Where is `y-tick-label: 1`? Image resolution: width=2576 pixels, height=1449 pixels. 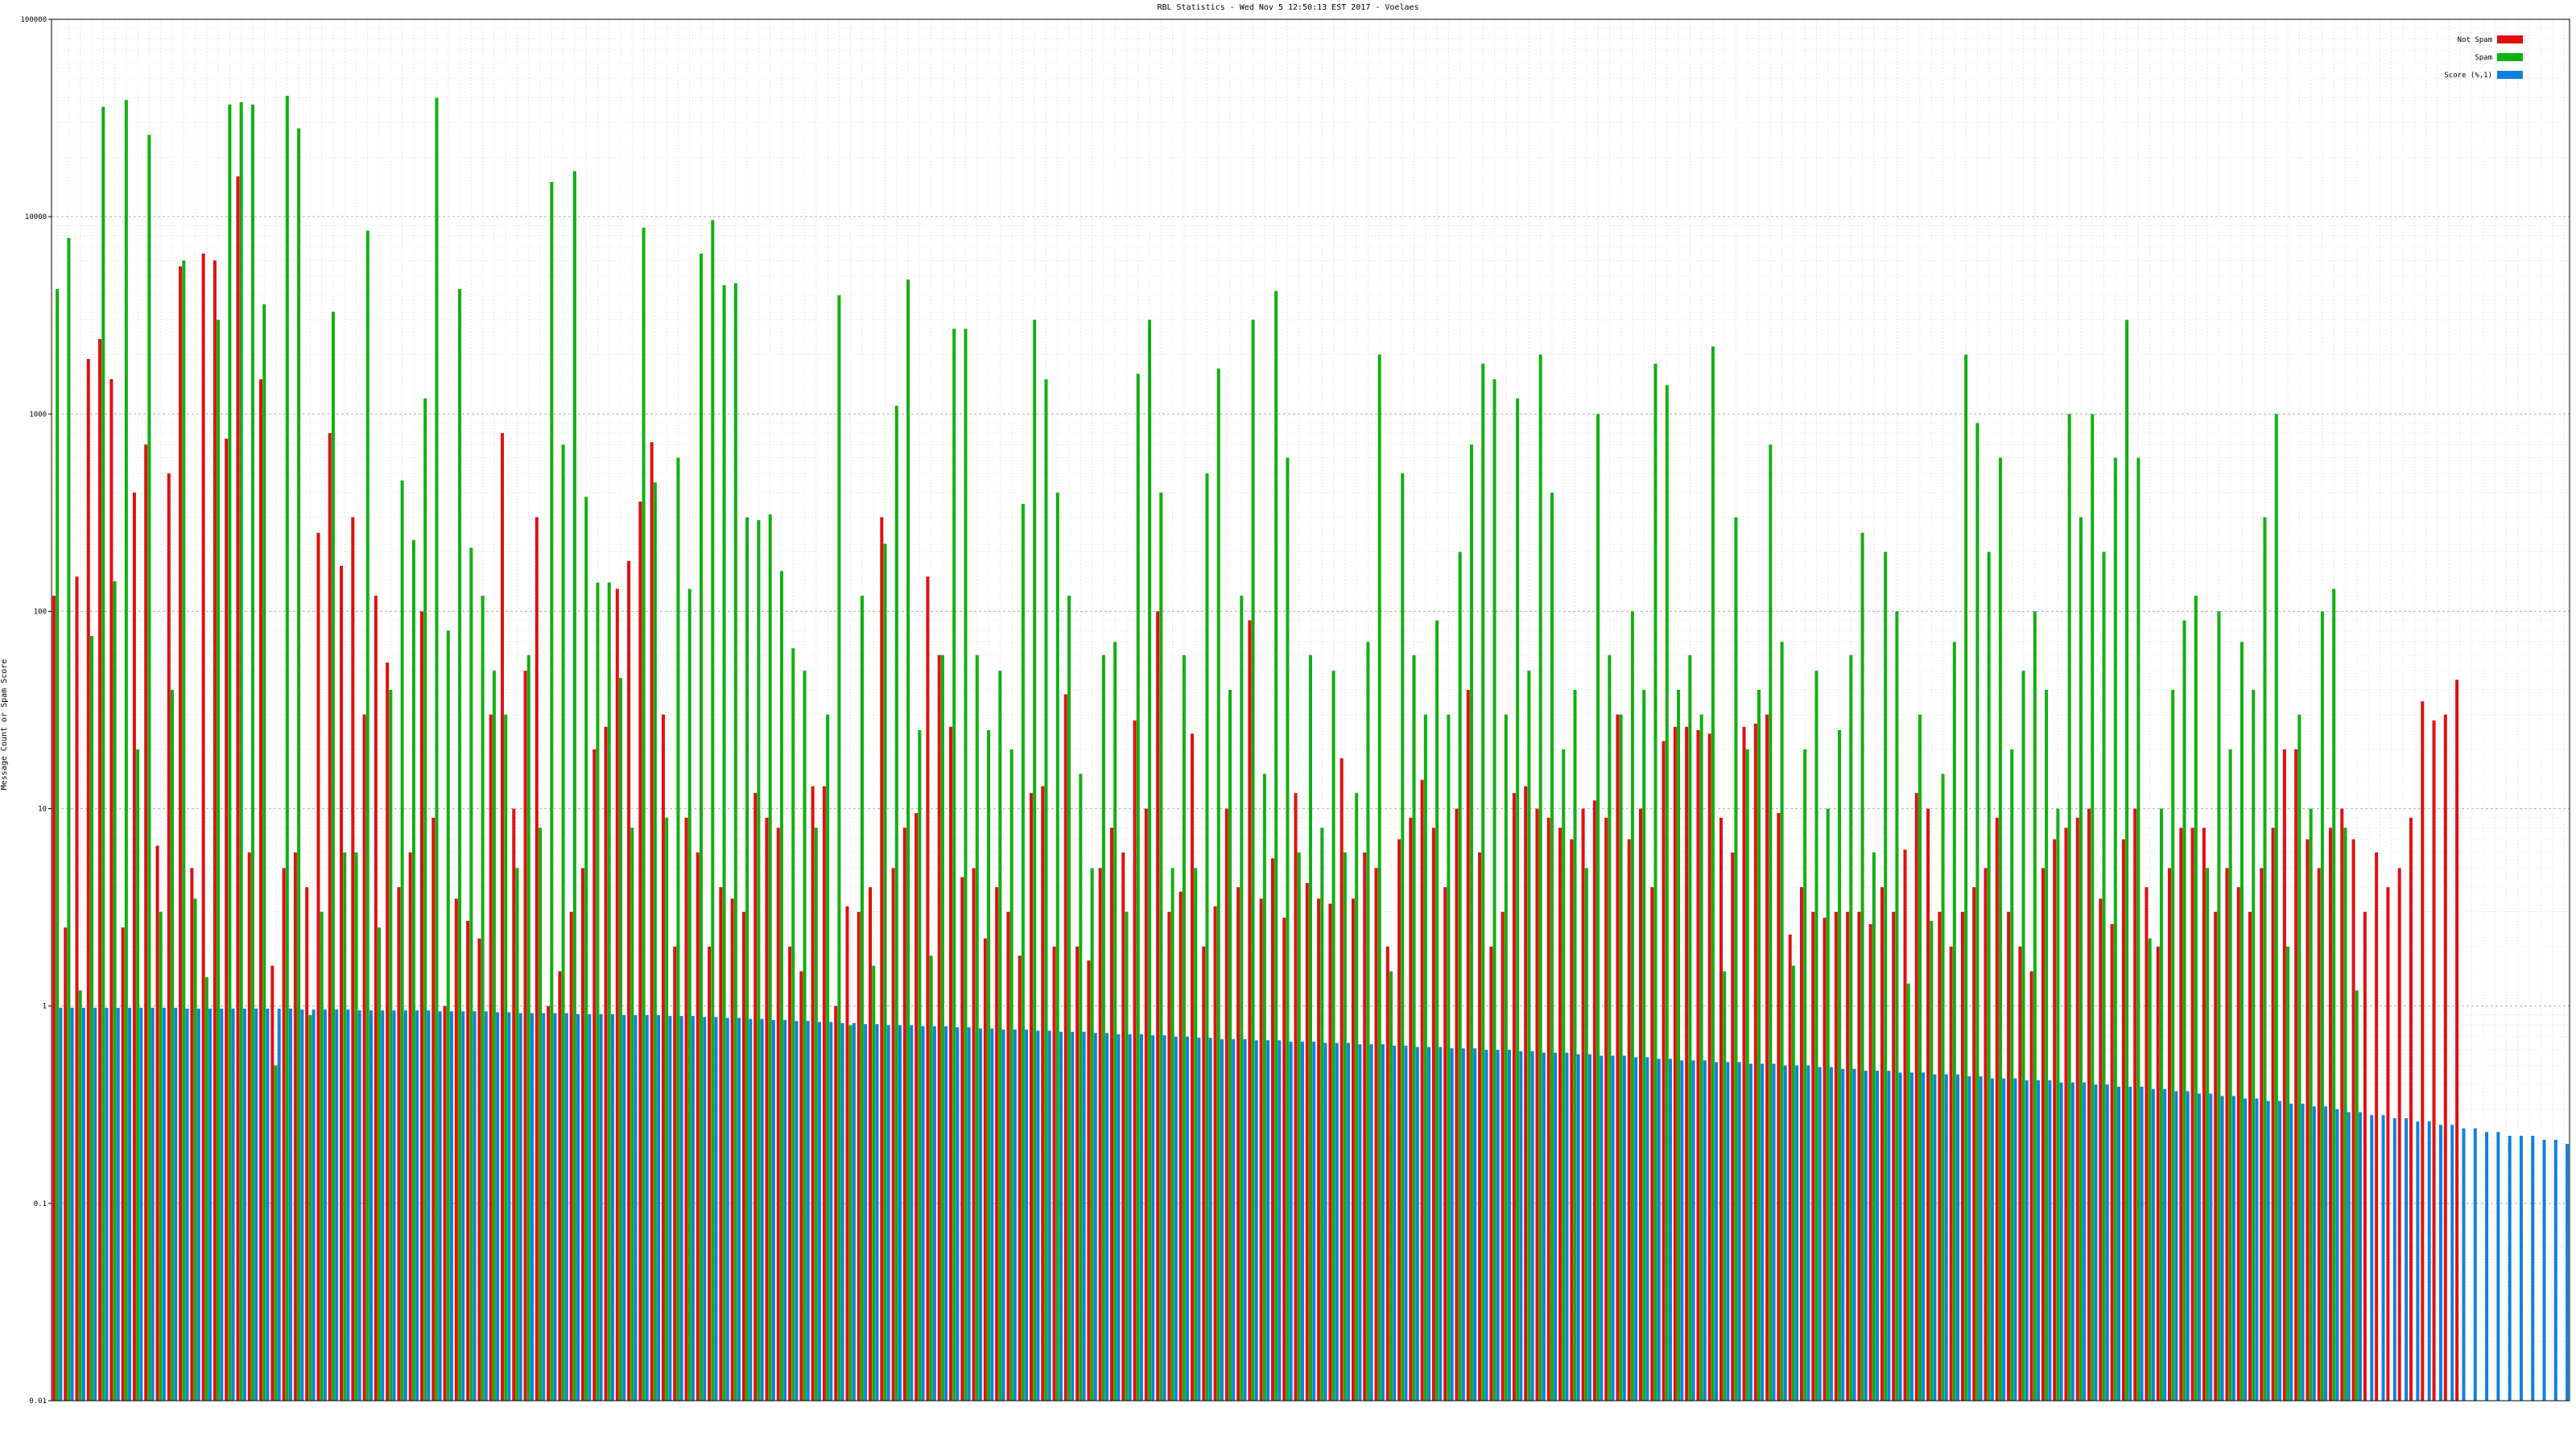
y-tick-label: 1 is located at coordinates (45, 1007).